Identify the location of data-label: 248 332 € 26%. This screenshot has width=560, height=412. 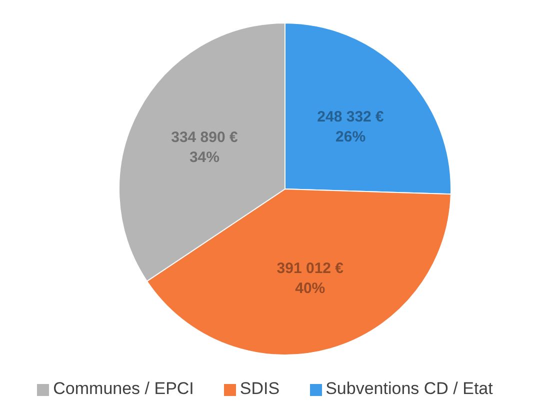
(351, 127).